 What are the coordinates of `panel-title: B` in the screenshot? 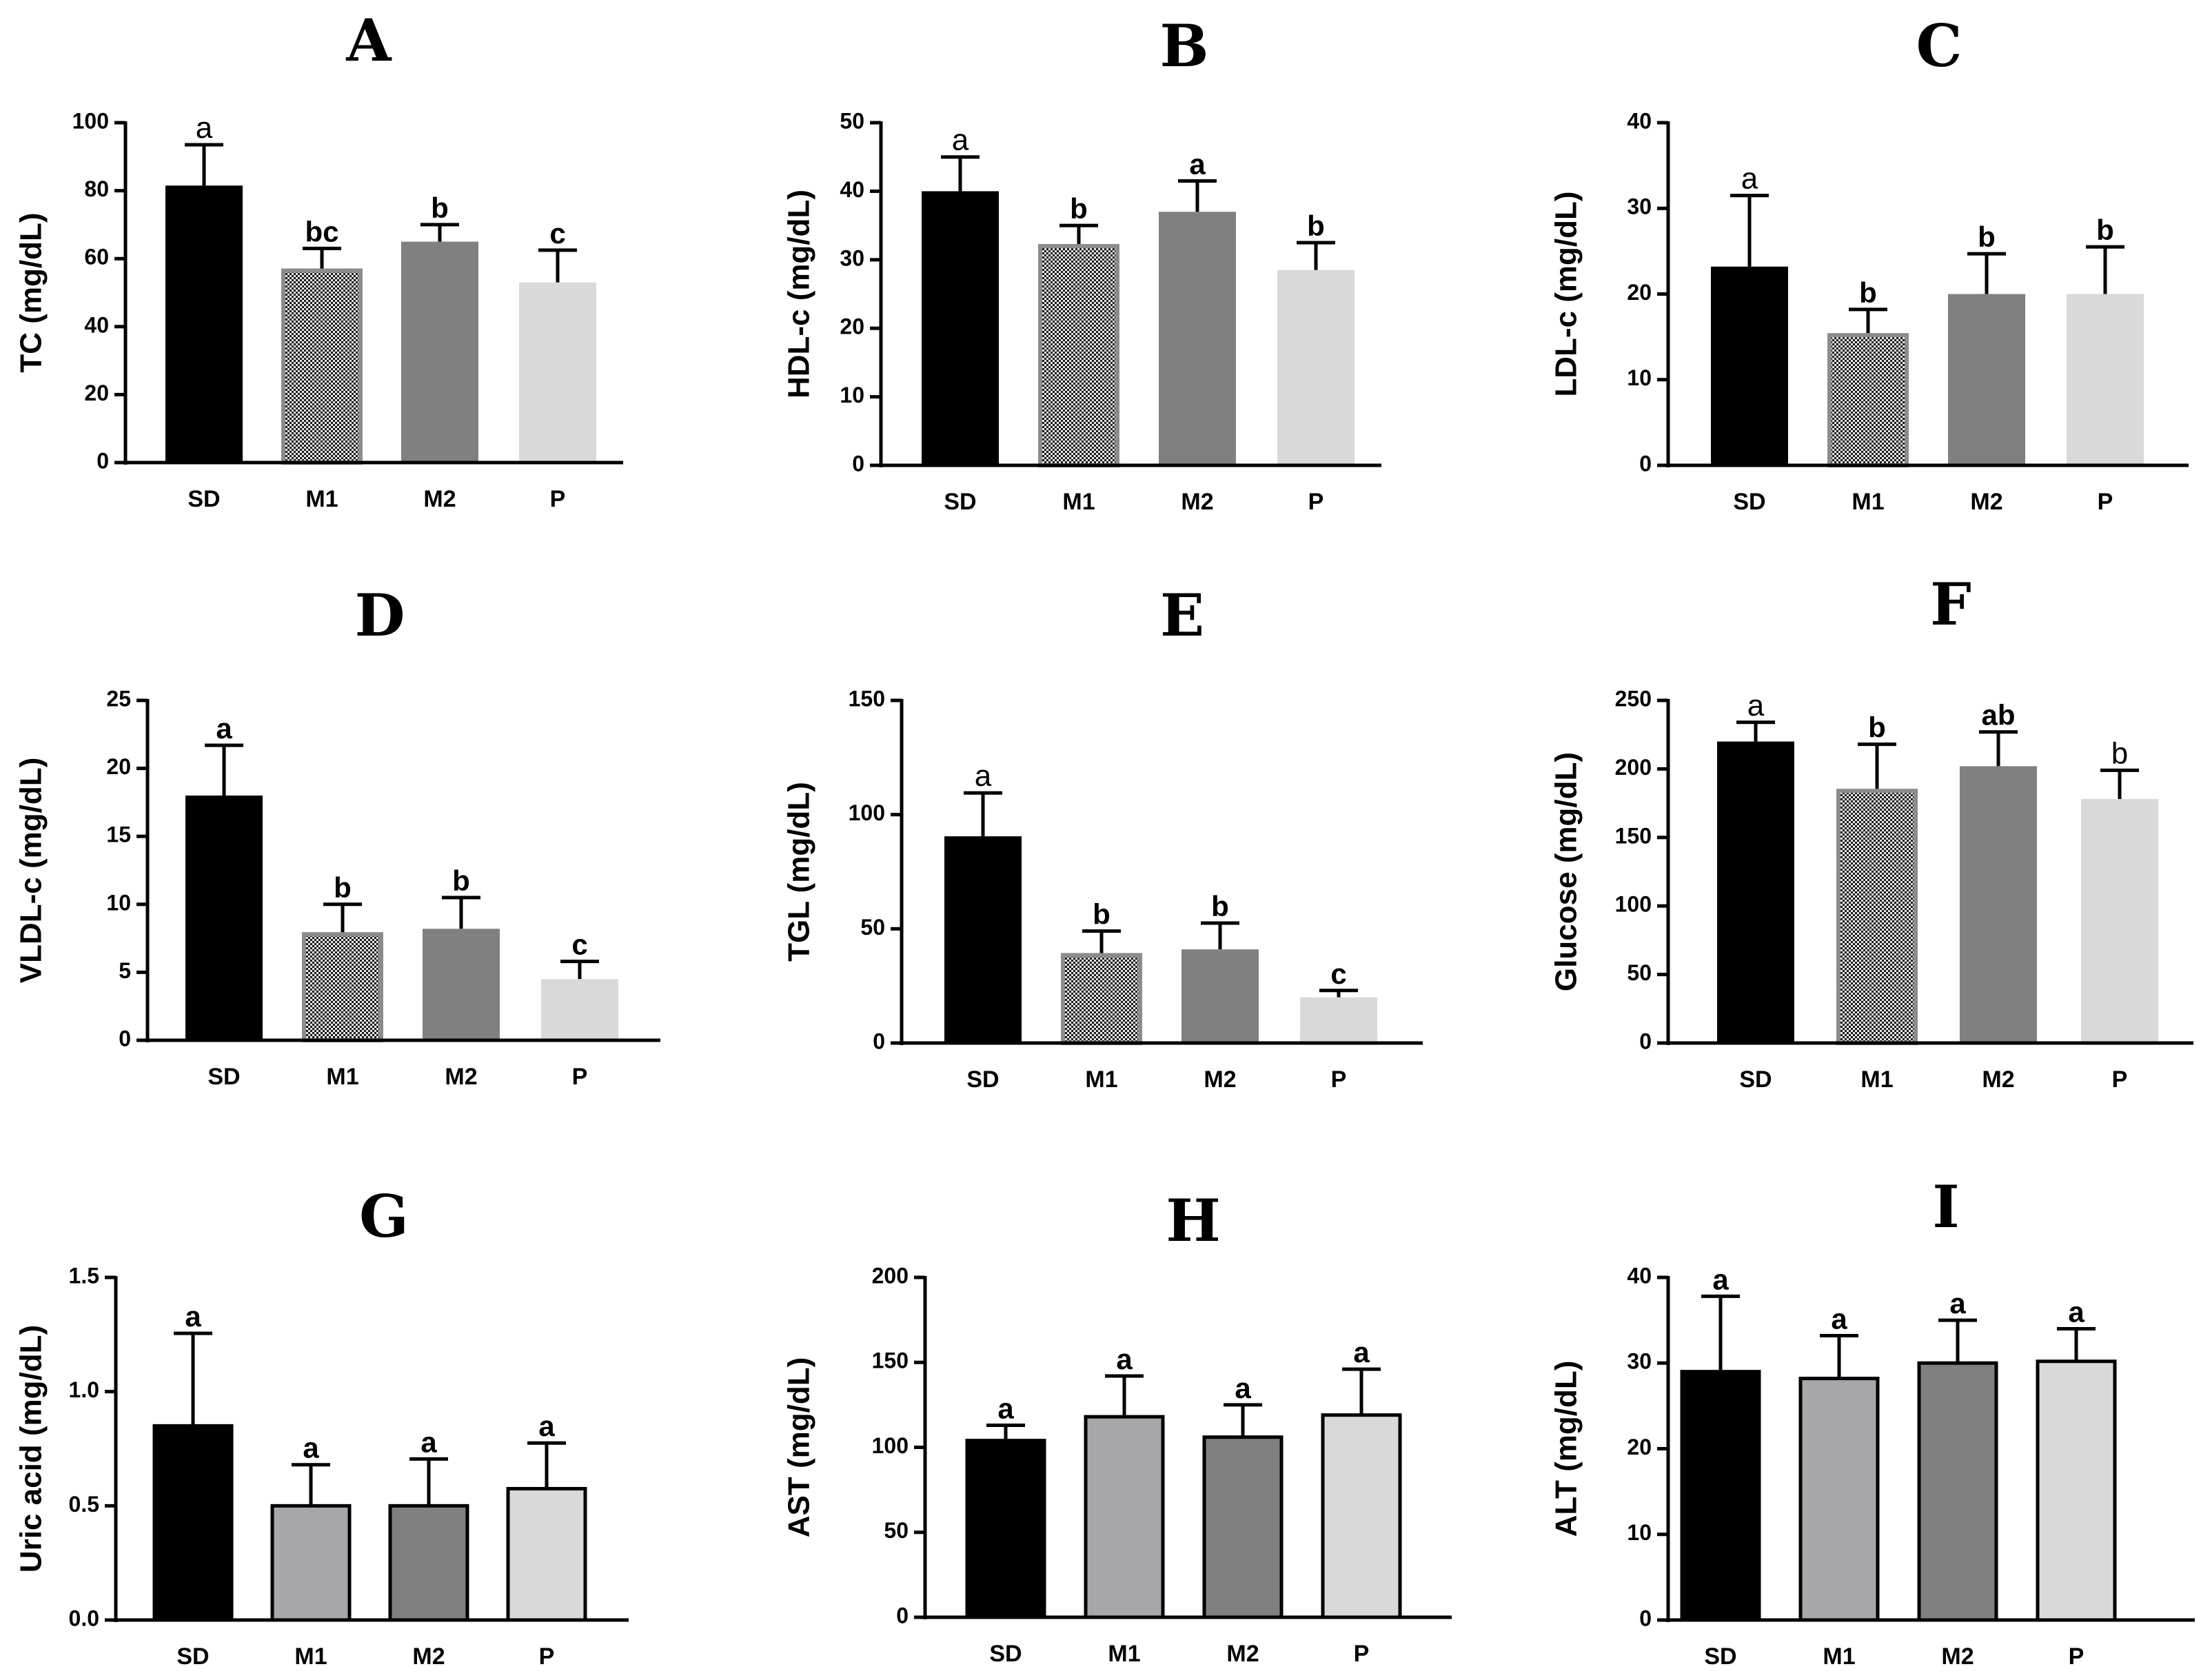 It's located at (1184, 46).